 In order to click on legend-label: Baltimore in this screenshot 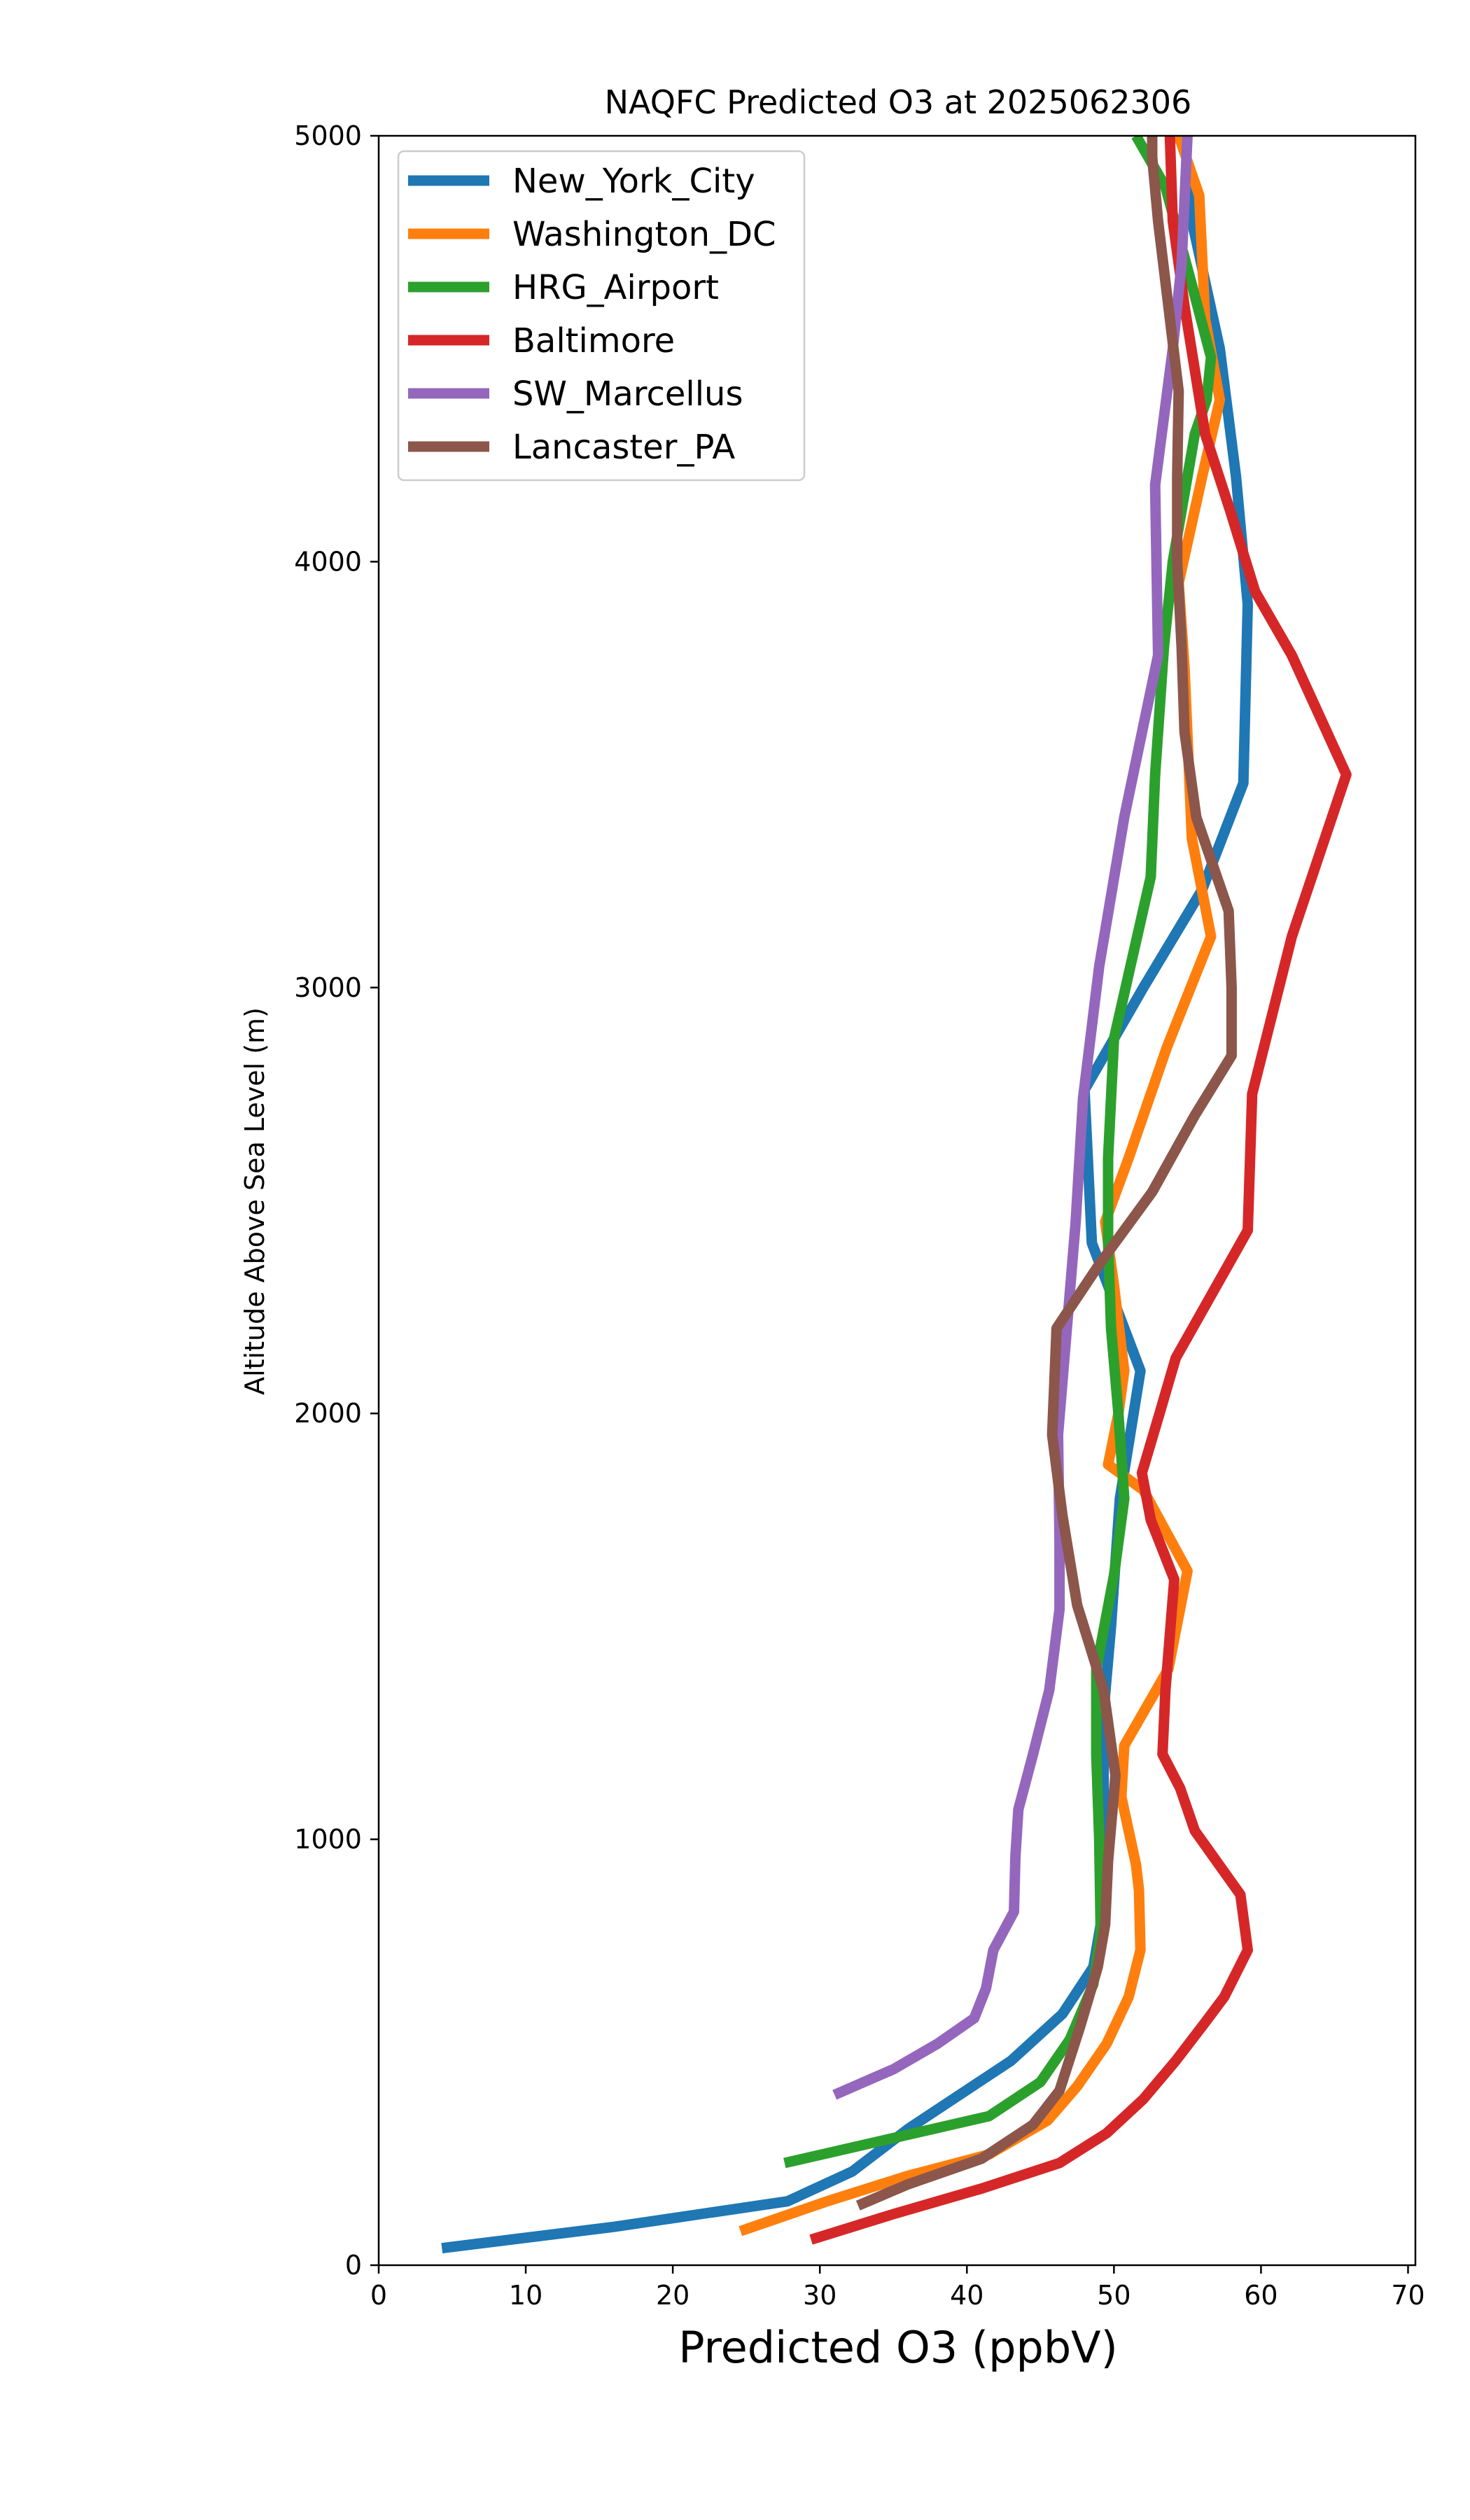, I will do `click(593, 340)`.